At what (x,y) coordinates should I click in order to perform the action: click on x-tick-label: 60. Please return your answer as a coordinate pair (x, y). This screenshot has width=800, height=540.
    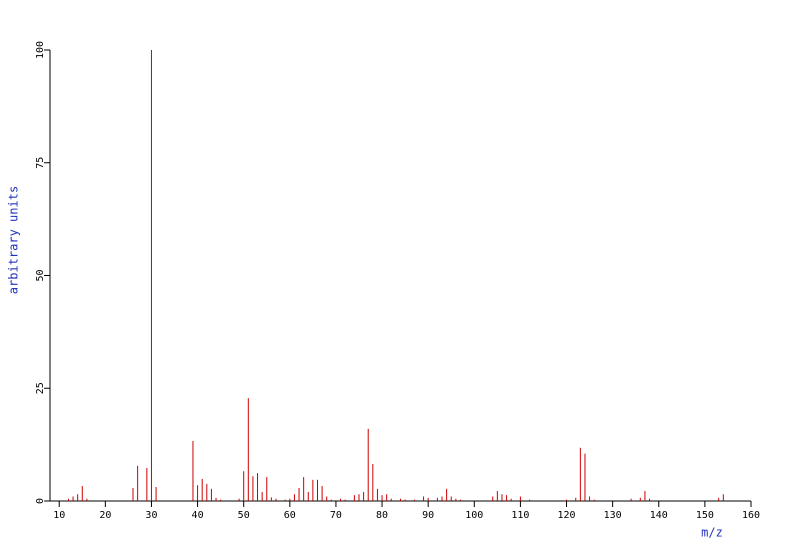
    Looking at the image, I should click on (290, 515).